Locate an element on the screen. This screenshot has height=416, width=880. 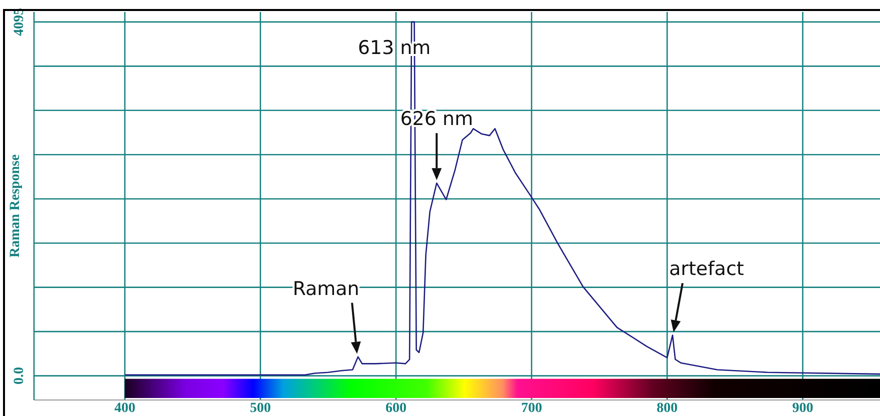
y-tick-label: 0.0 is located at coordinates (19, 376).